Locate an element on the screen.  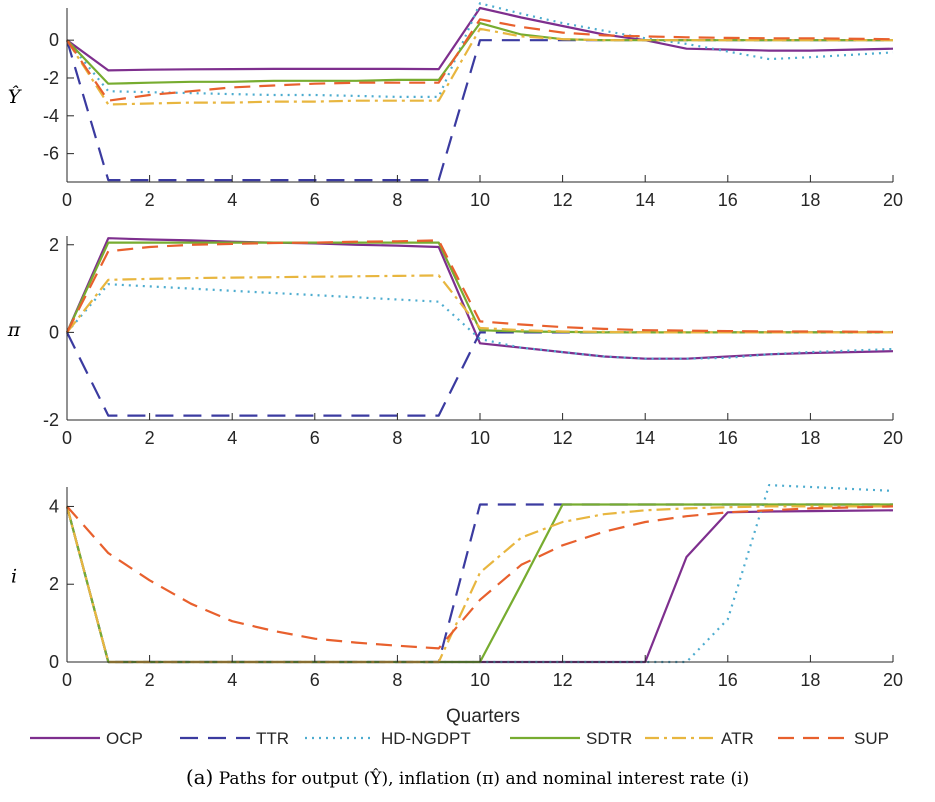
legend: OCP TTR HD-NGDPT SDTR ATR SUP is located at coordinates (459, 738).